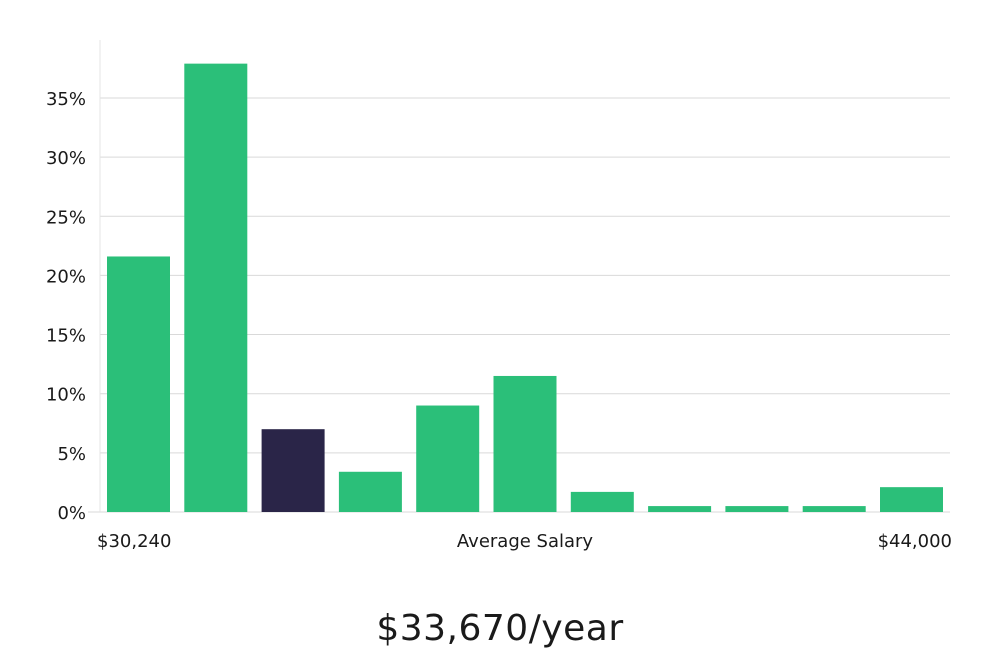 This screenshot has height=660, width=1000. Describe the element at coordinates (66, 99) in the screenshot. I see `y-tick-label: 35%` at that location.